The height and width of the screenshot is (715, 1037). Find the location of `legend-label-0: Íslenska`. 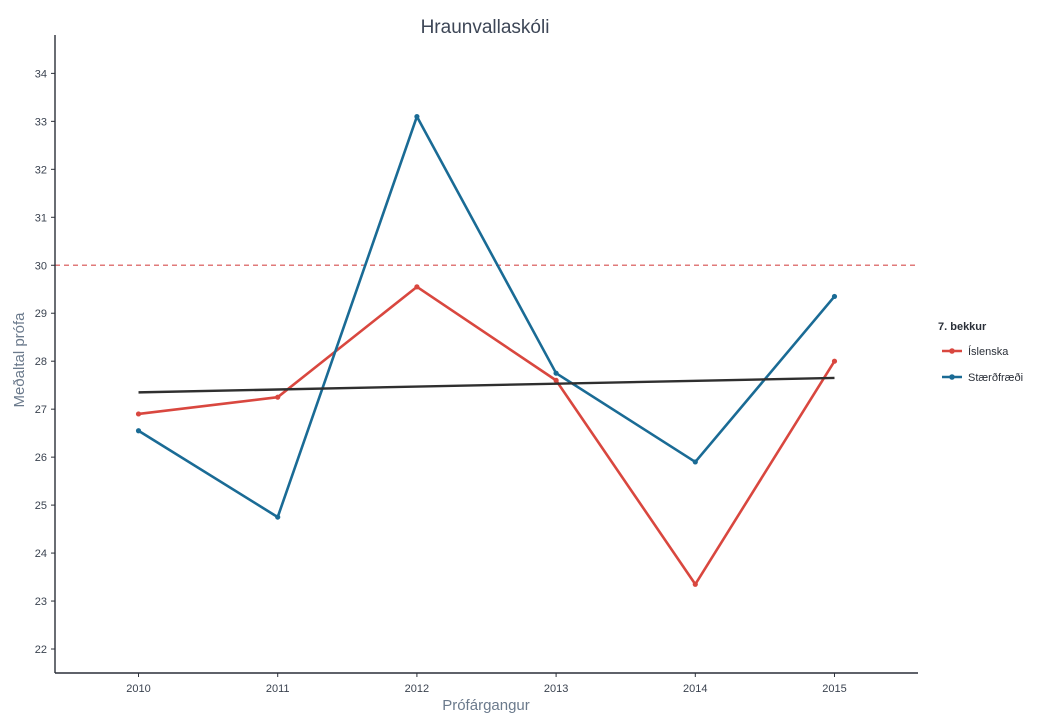

legend-label-0: Íslenska is located at coordinates (988, 351).